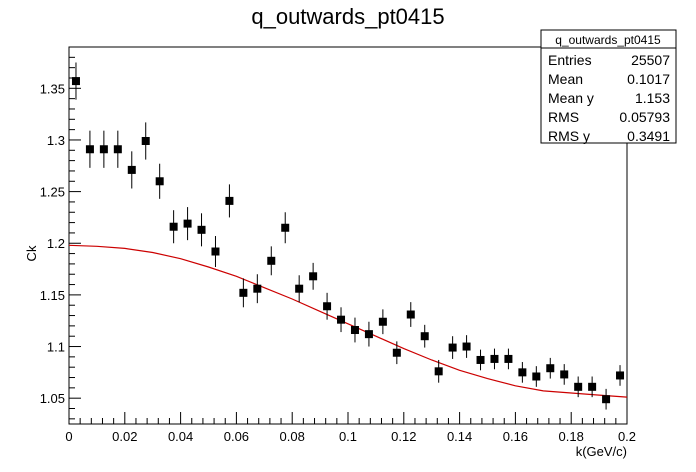 The height and width of the screenshot is (472, 696). Describe the element at coordinates (52, 192) in the screenshot. I see `y-tick-label: 1.25` at that location.